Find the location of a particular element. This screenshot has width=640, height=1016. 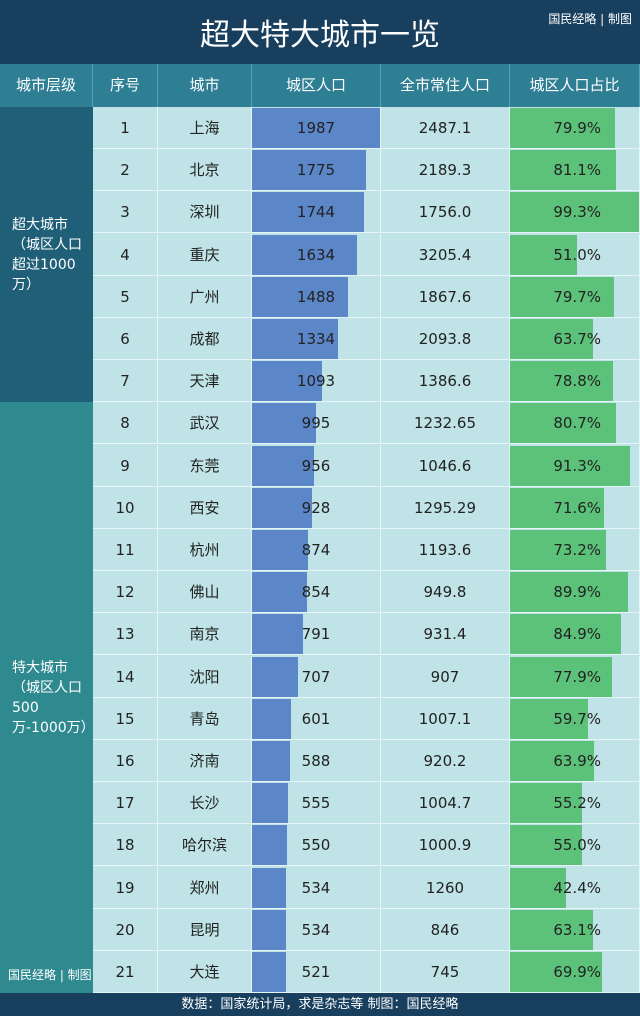

cell-no: 17 is located at coordinates (125, 803).